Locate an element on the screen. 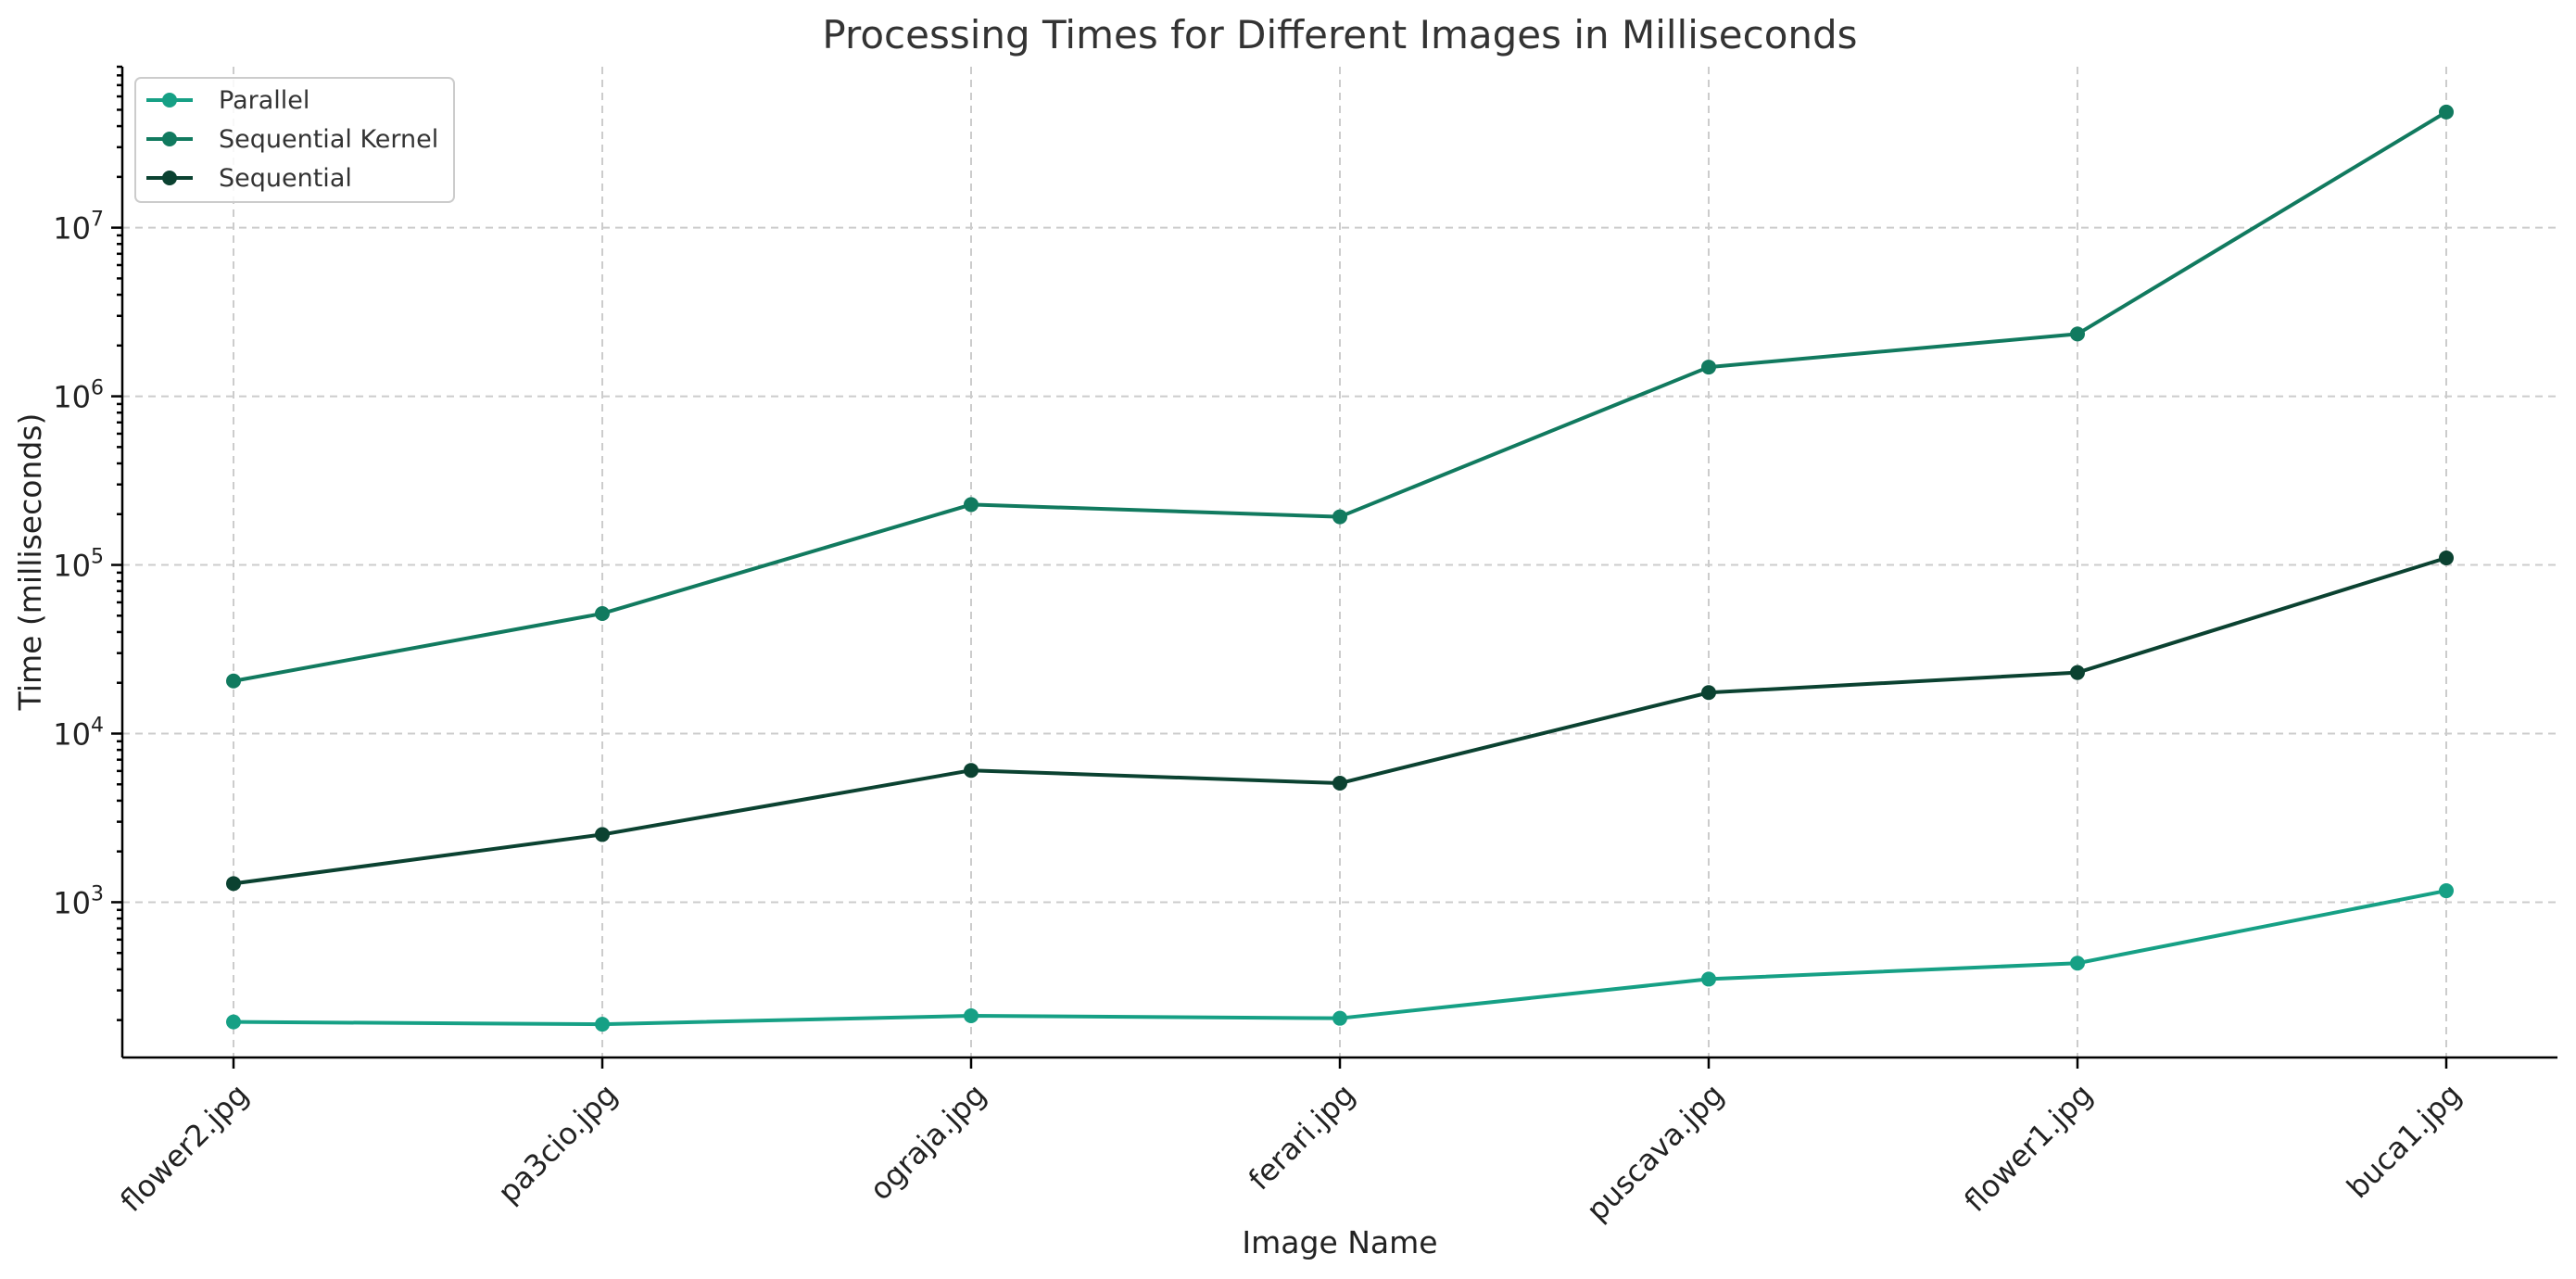  x-tick-label: pa3cio.jpg is located at coordinates (558, 1143).